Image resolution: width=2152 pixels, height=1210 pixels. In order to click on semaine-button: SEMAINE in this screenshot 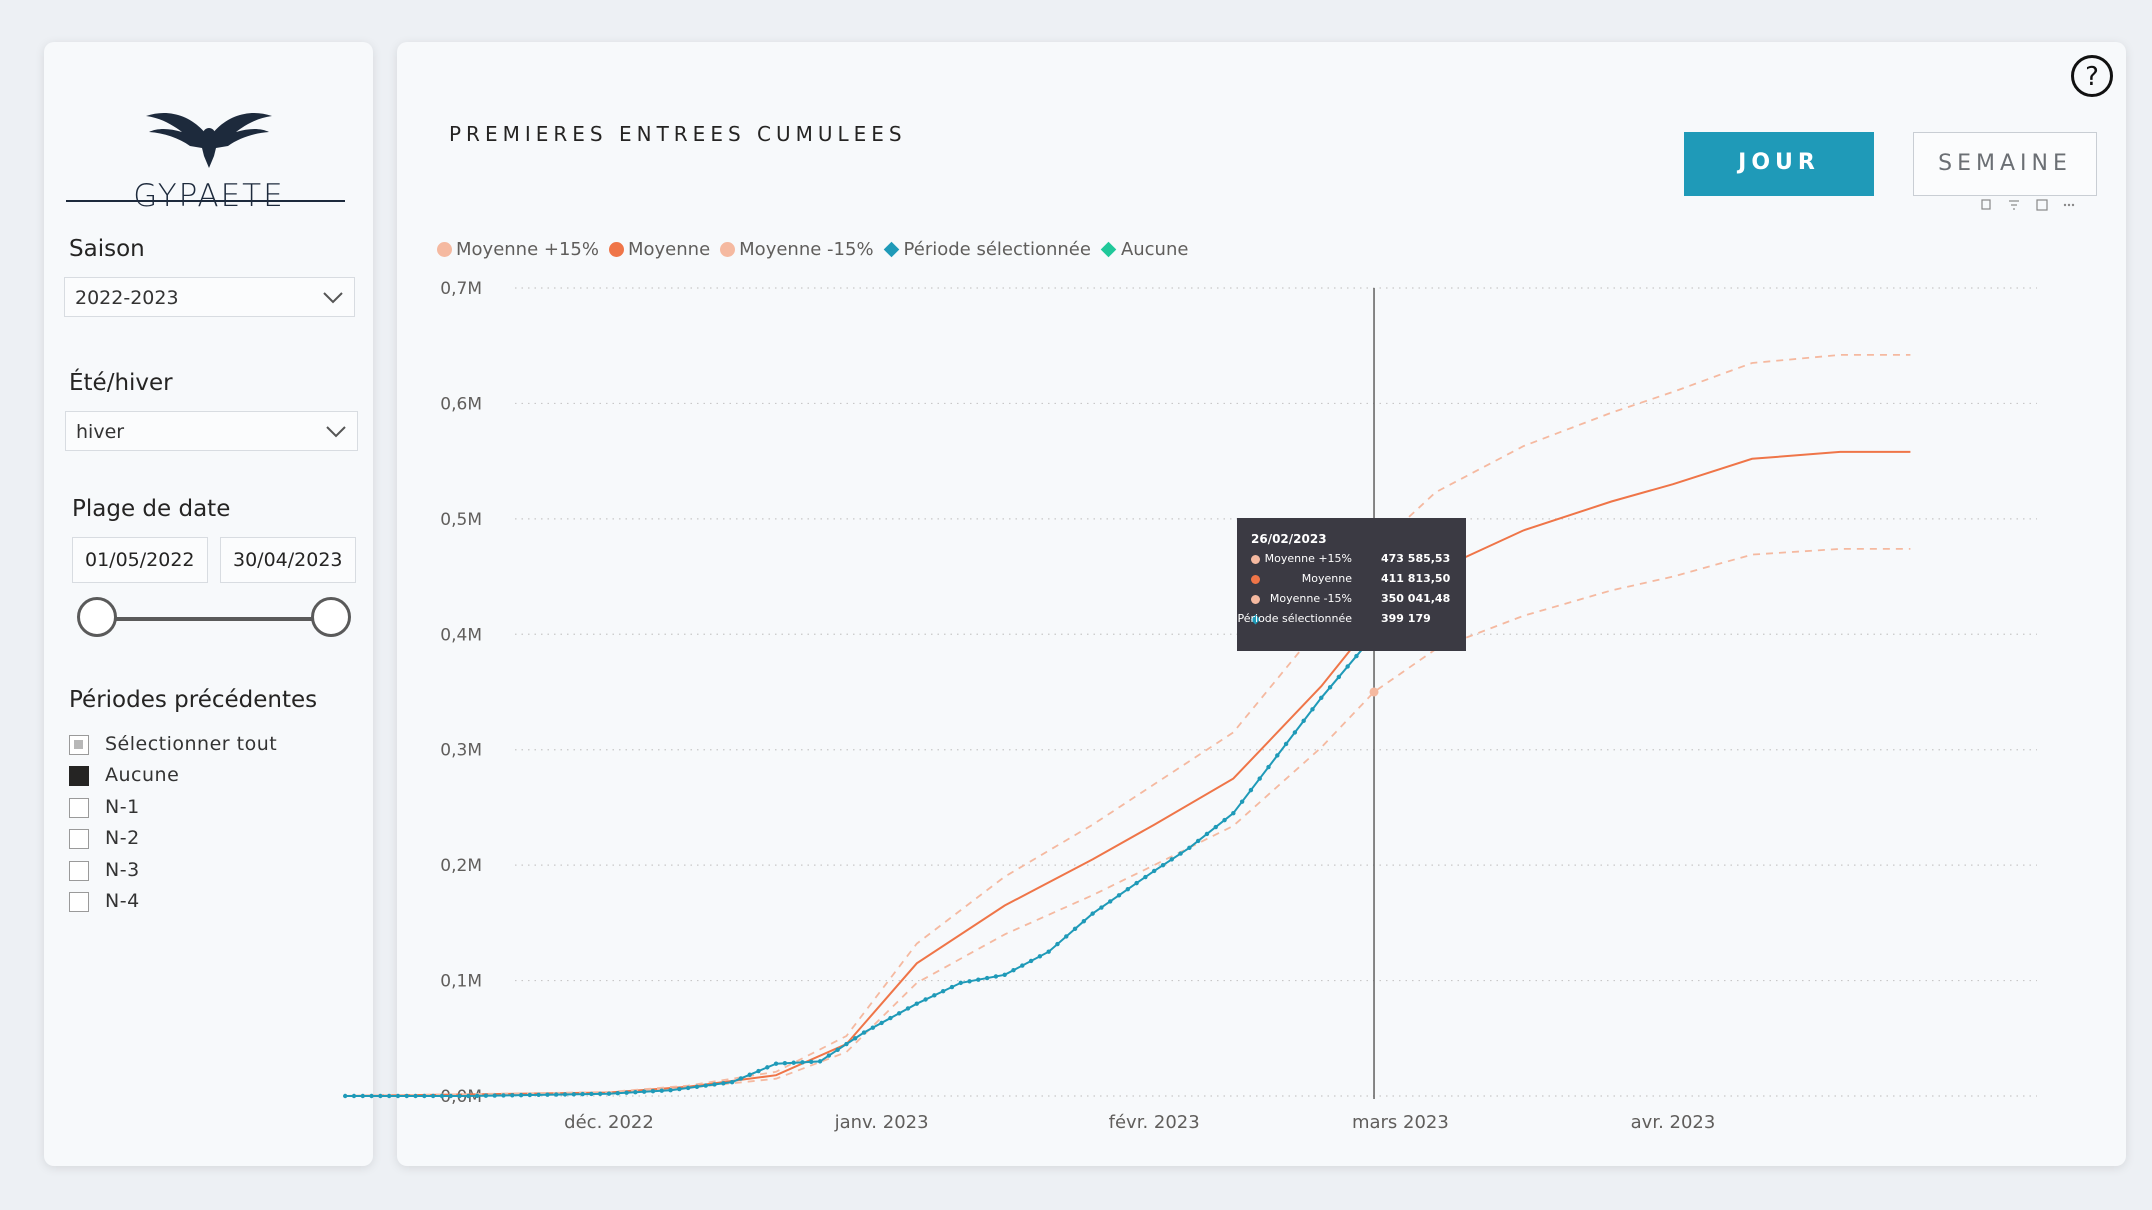, I will do `click(2005, 164)`.